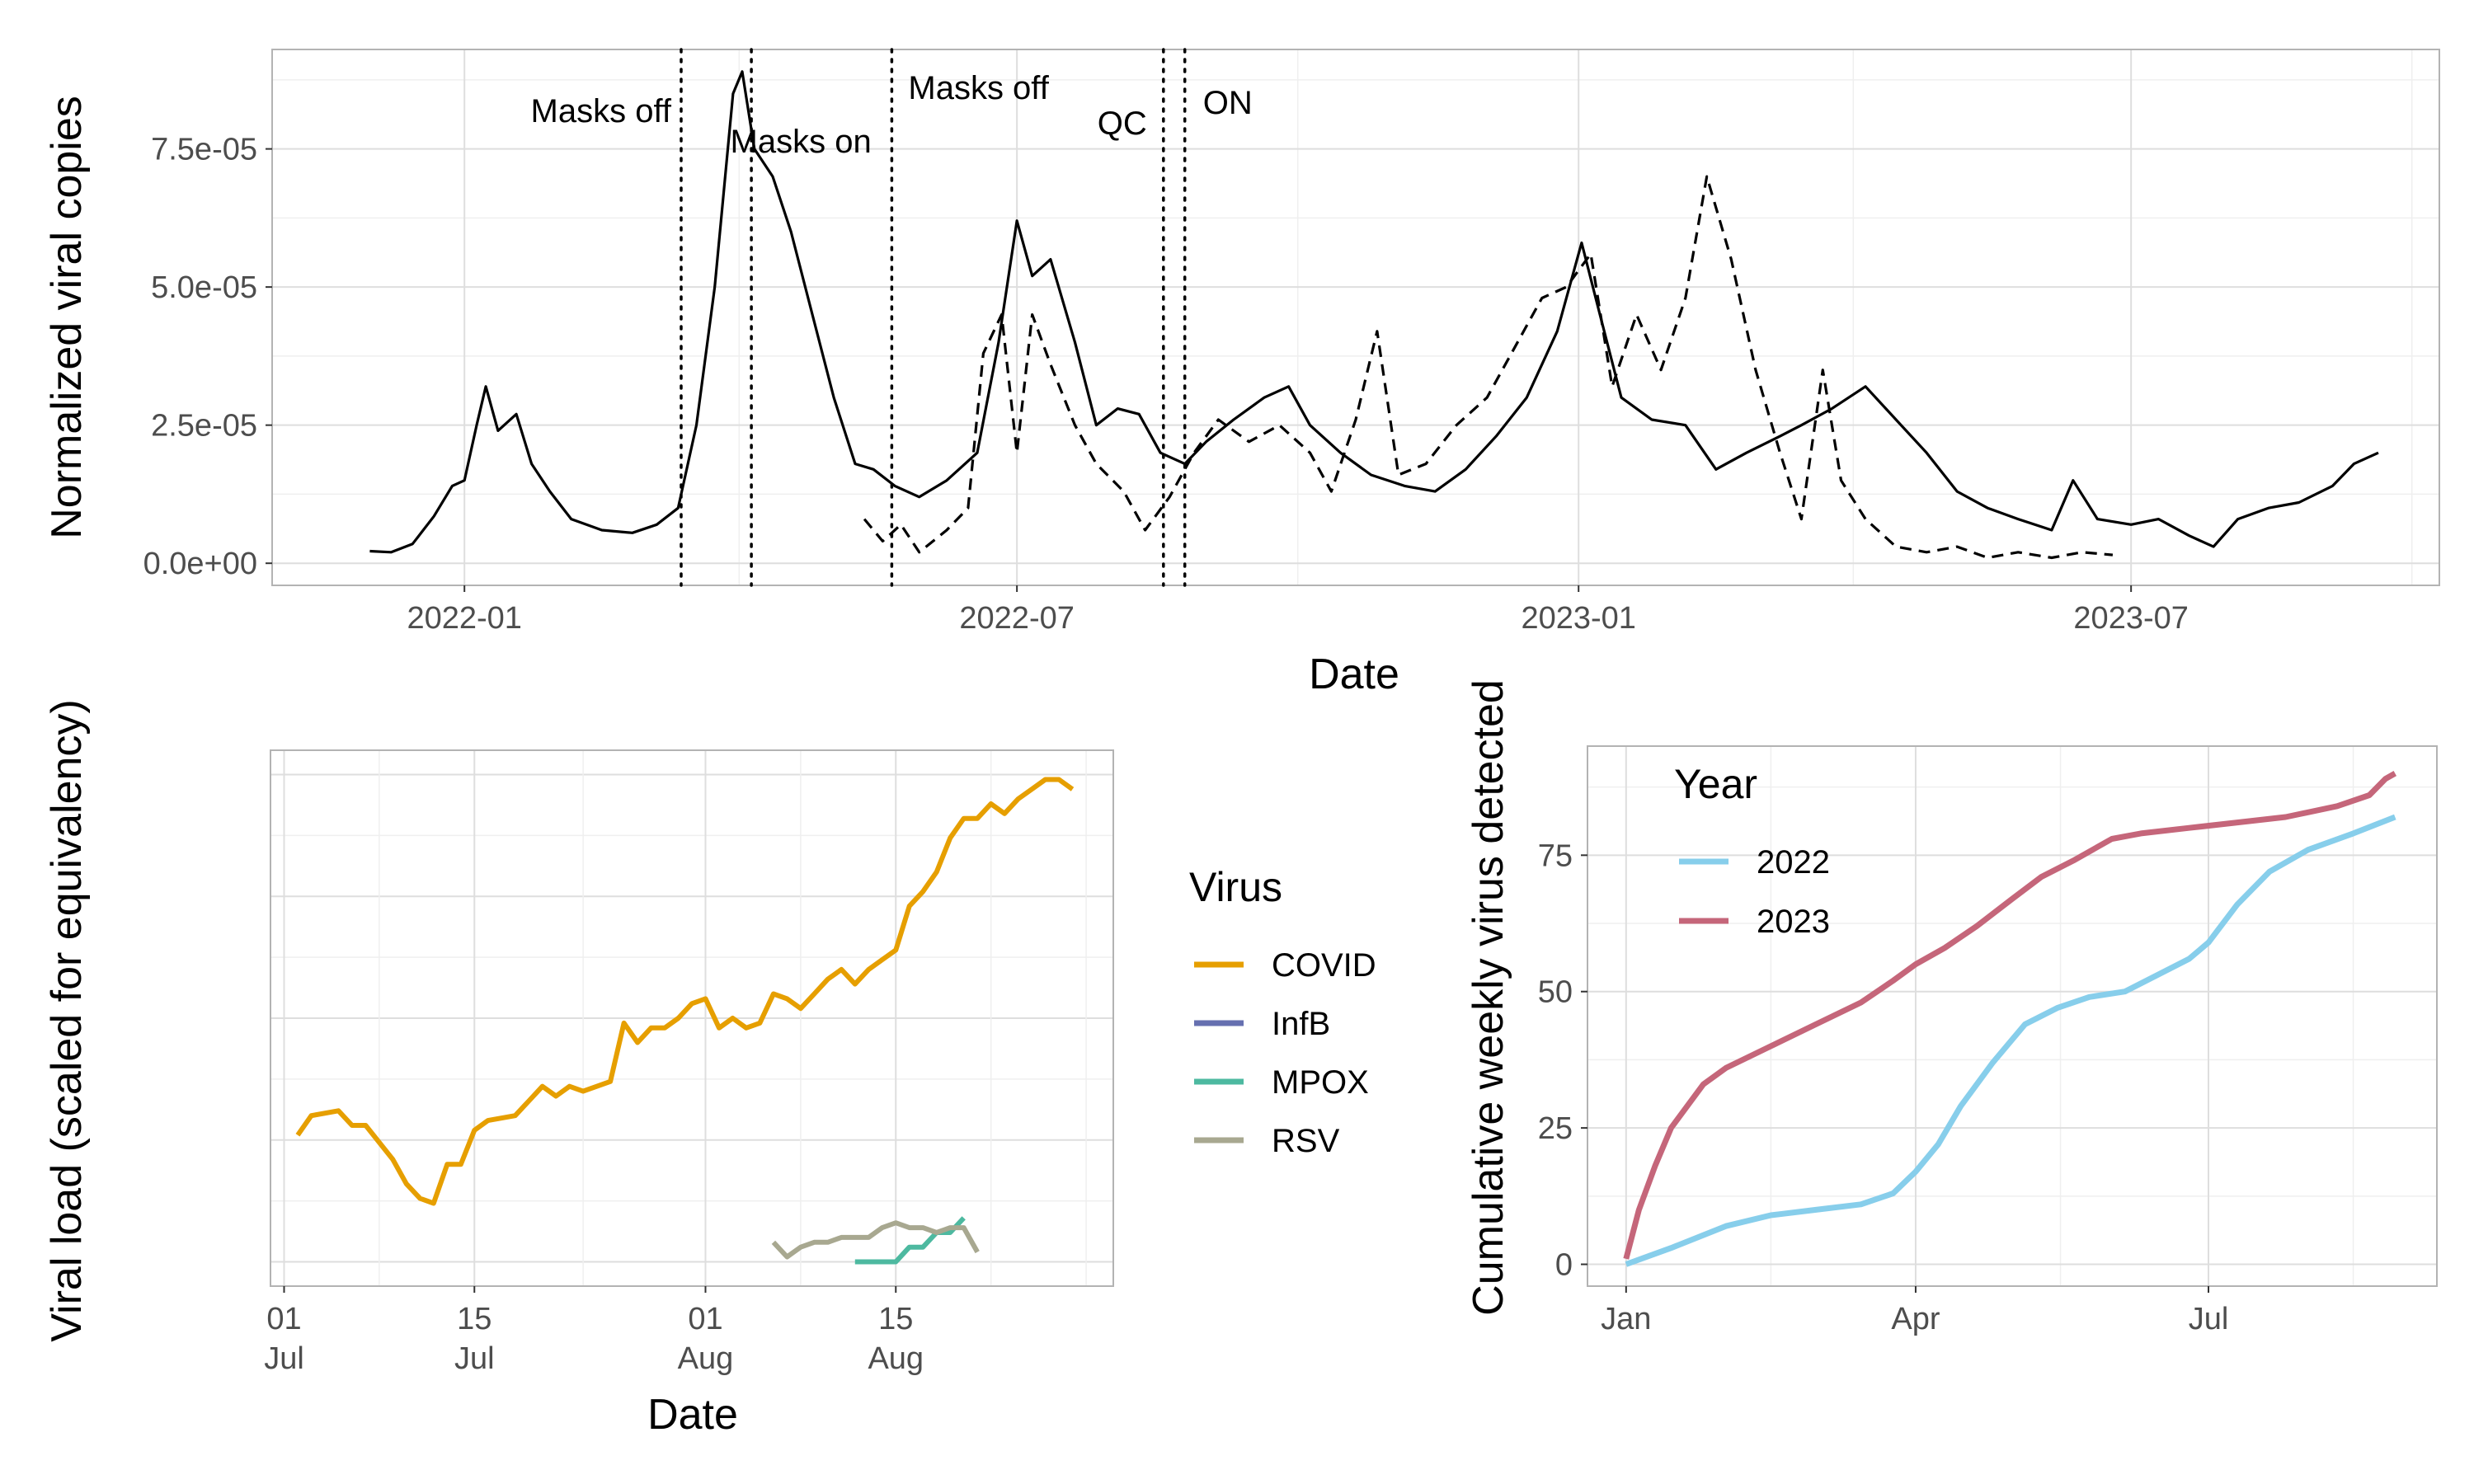 Image resolution: width=2474 pixels, height=1484 pixels. Describe the element at coordinates (2130, 618) in the screenshot. I see `x-tick-label: 2023-07` at that location.